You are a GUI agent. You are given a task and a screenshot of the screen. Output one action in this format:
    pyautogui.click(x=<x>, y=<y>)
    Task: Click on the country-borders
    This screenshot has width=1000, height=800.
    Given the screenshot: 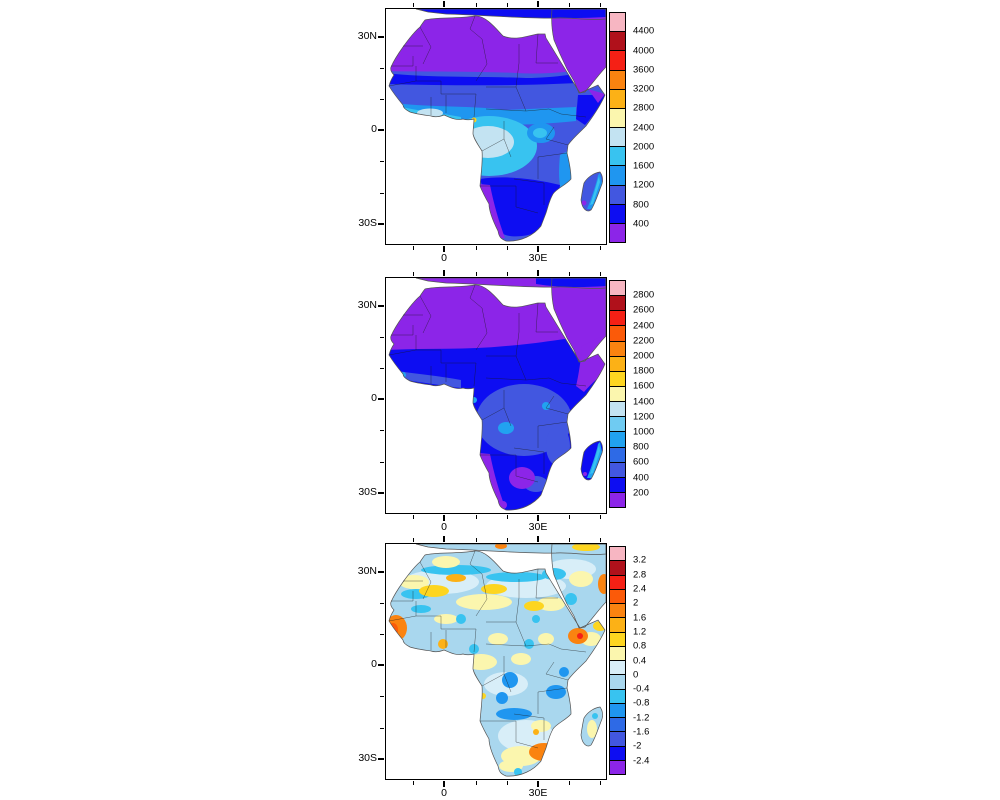 What is the action you would take?
    pyautogui.click(x=487, y=383)
    